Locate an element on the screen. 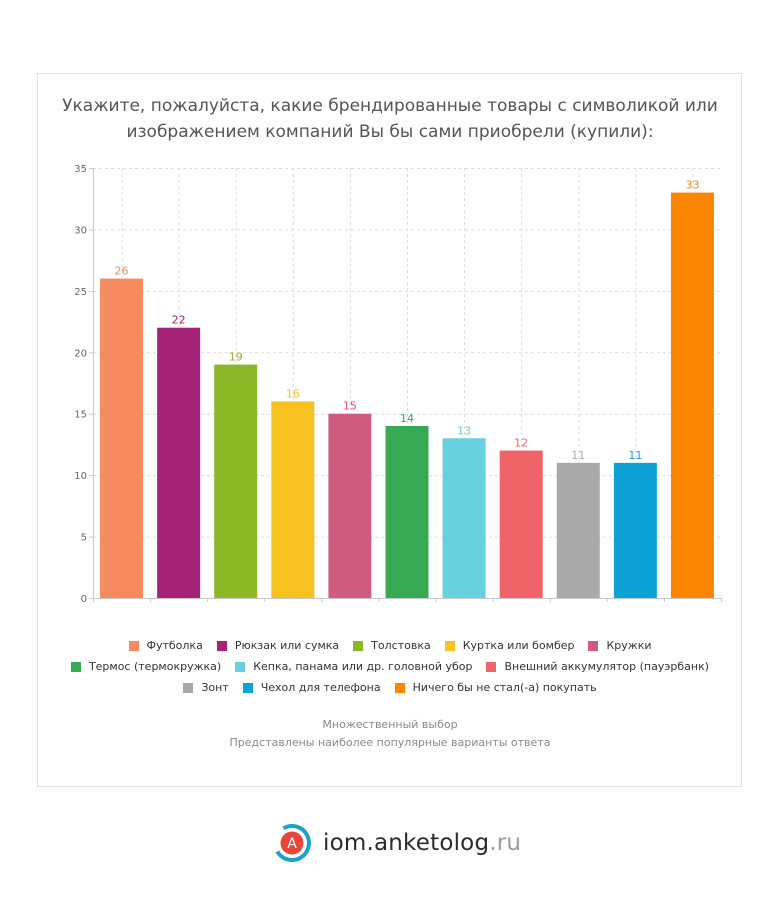 This screenshot has width=780, height=900. legend-label: Внешний аккумулятор (пауэрбанк) is located at coordinates (607, 666).